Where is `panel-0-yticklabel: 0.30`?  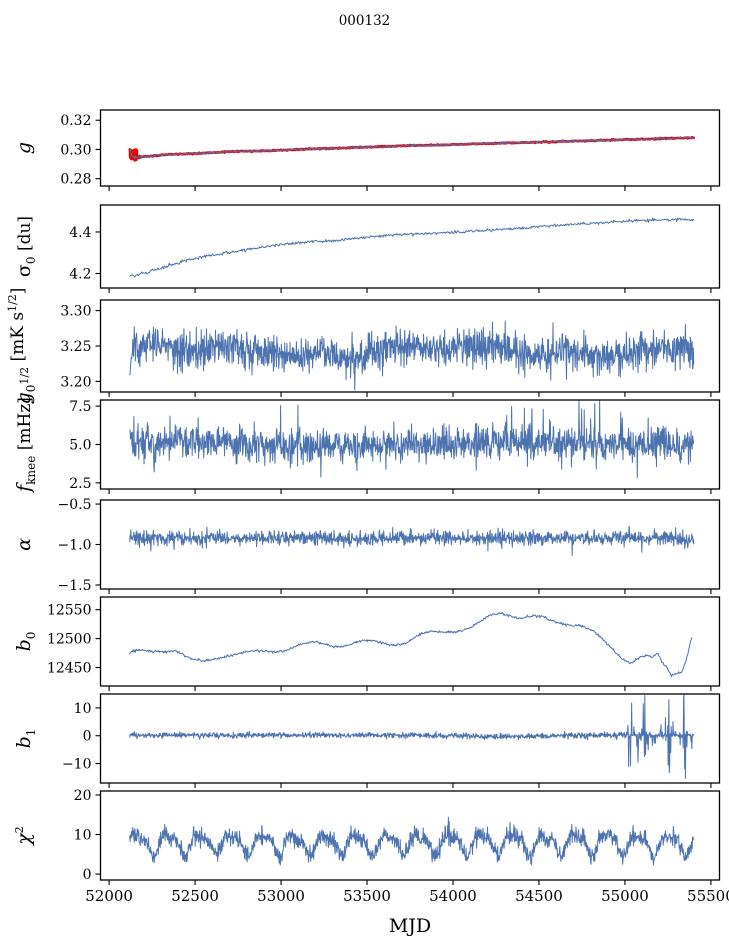 panel-0-yticklabel: 0.30 is located at coordinates (75, 150).